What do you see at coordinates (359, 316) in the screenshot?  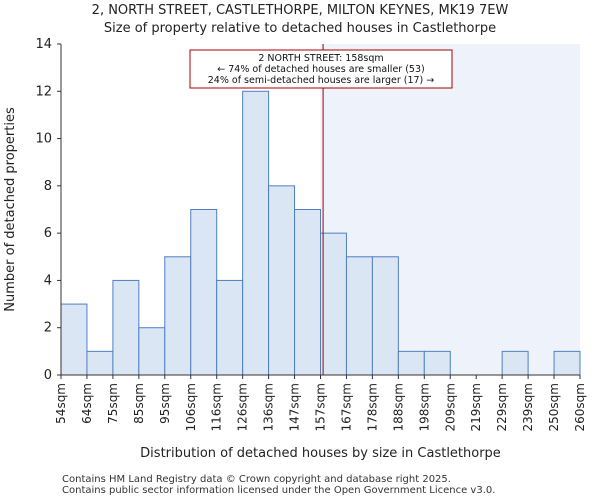 I see `bar-167sqm` at bounding box center [359, 316].